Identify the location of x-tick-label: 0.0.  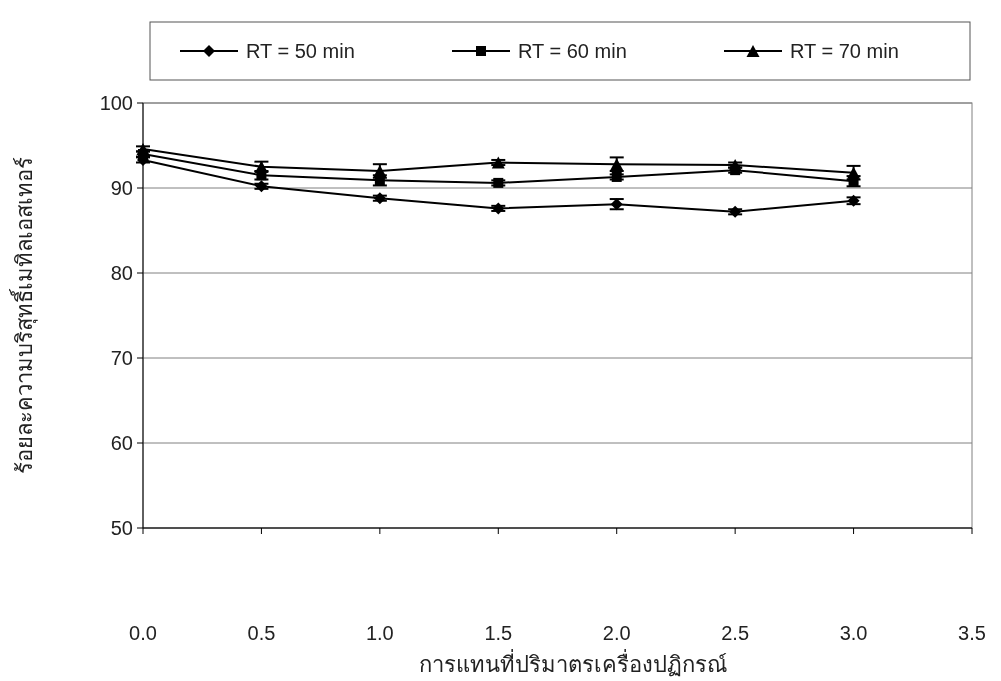
(143, 633).